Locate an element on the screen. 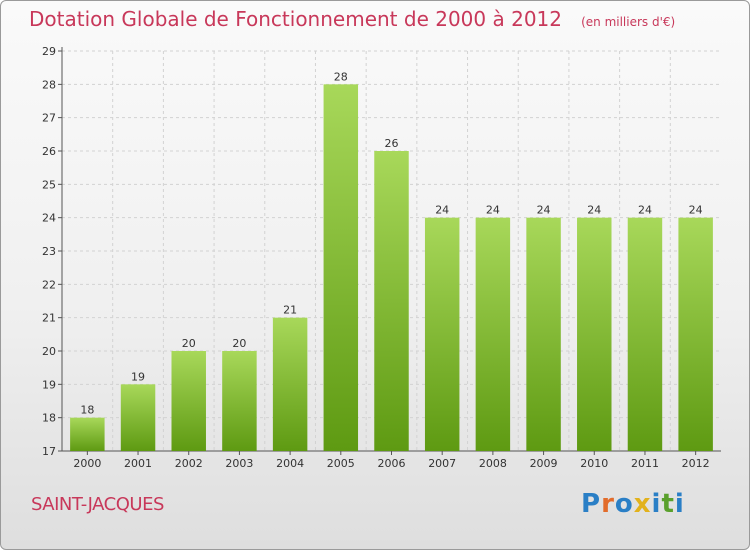 The image size is (750, 550). logo-letter: x is located at coordinates (642, 504).